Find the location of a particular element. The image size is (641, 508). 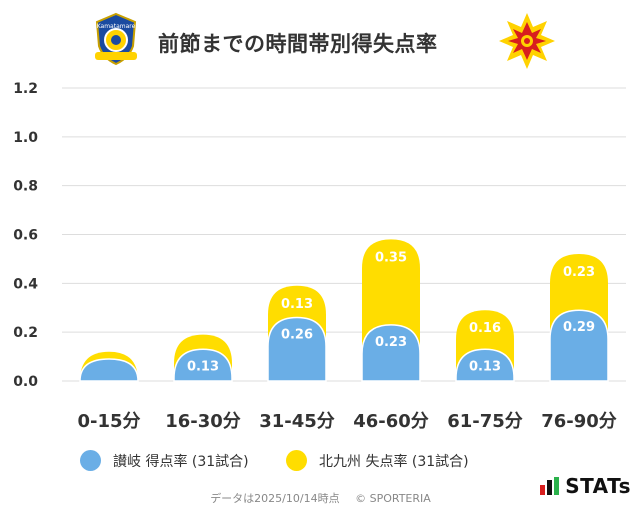

footer: データは2025/10/14時点 © SPORTERIA is located at coordinates (320, 498).